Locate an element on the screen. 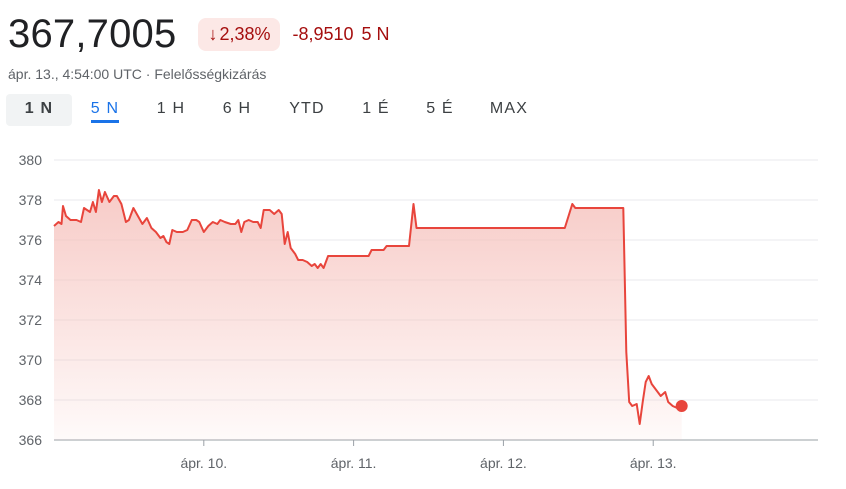 This screenshot has height=489, width=846. y-tick-label: 376 is located at coordinates (31, 240).